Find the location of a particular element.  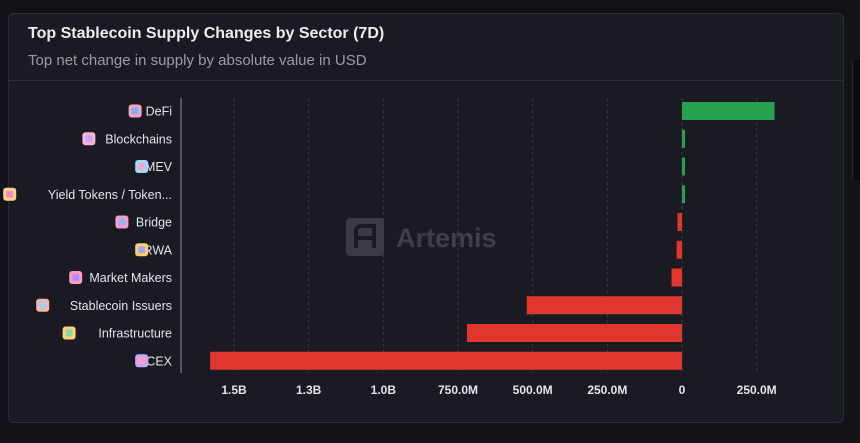

mev-icon-inner is located at coordinates (142, 166).